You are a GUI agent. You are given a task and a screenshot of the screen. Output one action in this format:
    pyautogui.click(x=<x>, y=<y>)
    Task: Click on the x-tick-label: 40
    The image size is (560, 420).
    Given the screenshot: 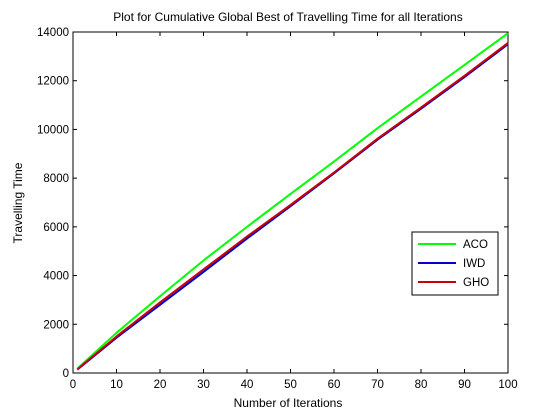 What is the action you would take?
    pyautogui.click(x=247, y=385)
    